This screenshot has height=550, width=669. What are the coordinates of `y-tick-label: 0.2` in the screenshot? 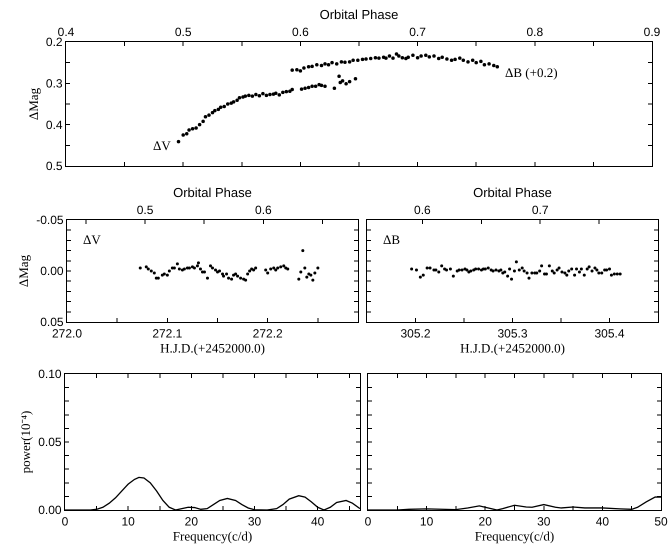 It's located at (54, 42).